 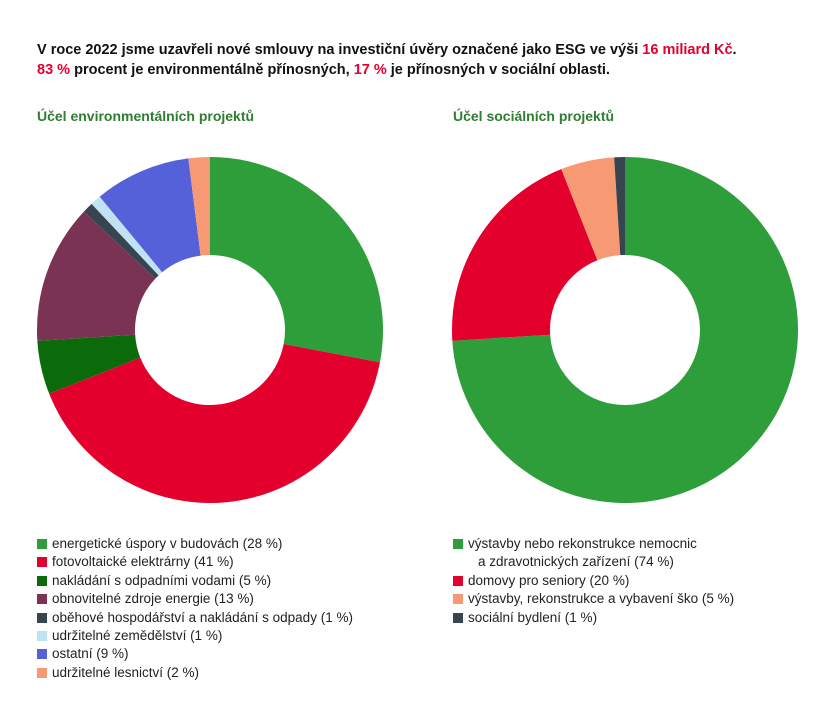 What do you see at coordinates (498, 70) in the screenshot?
I see `intro-line2-end: je přínosných v sociální oblasti.` at bounding box center [498, 70].